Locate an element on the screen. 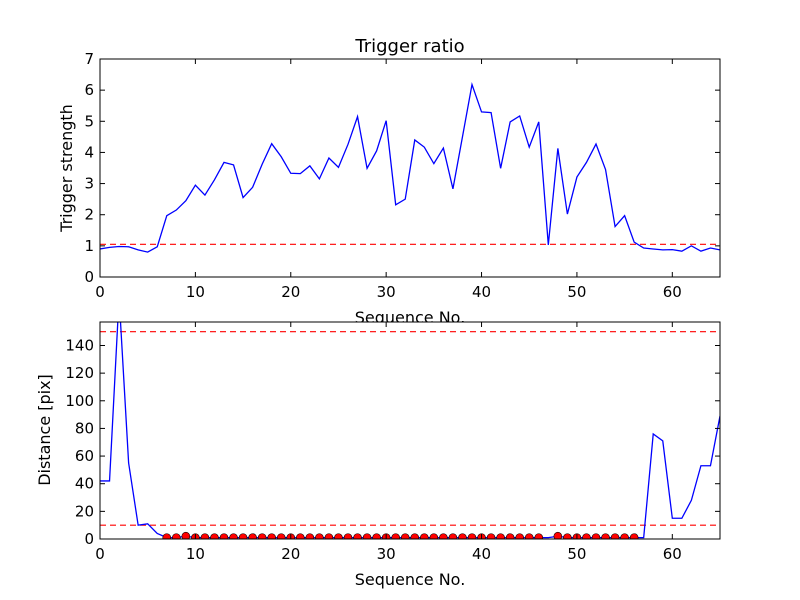 The image size is (800, 600). y-tick-label: 60 is located at coordinates (84, 456).